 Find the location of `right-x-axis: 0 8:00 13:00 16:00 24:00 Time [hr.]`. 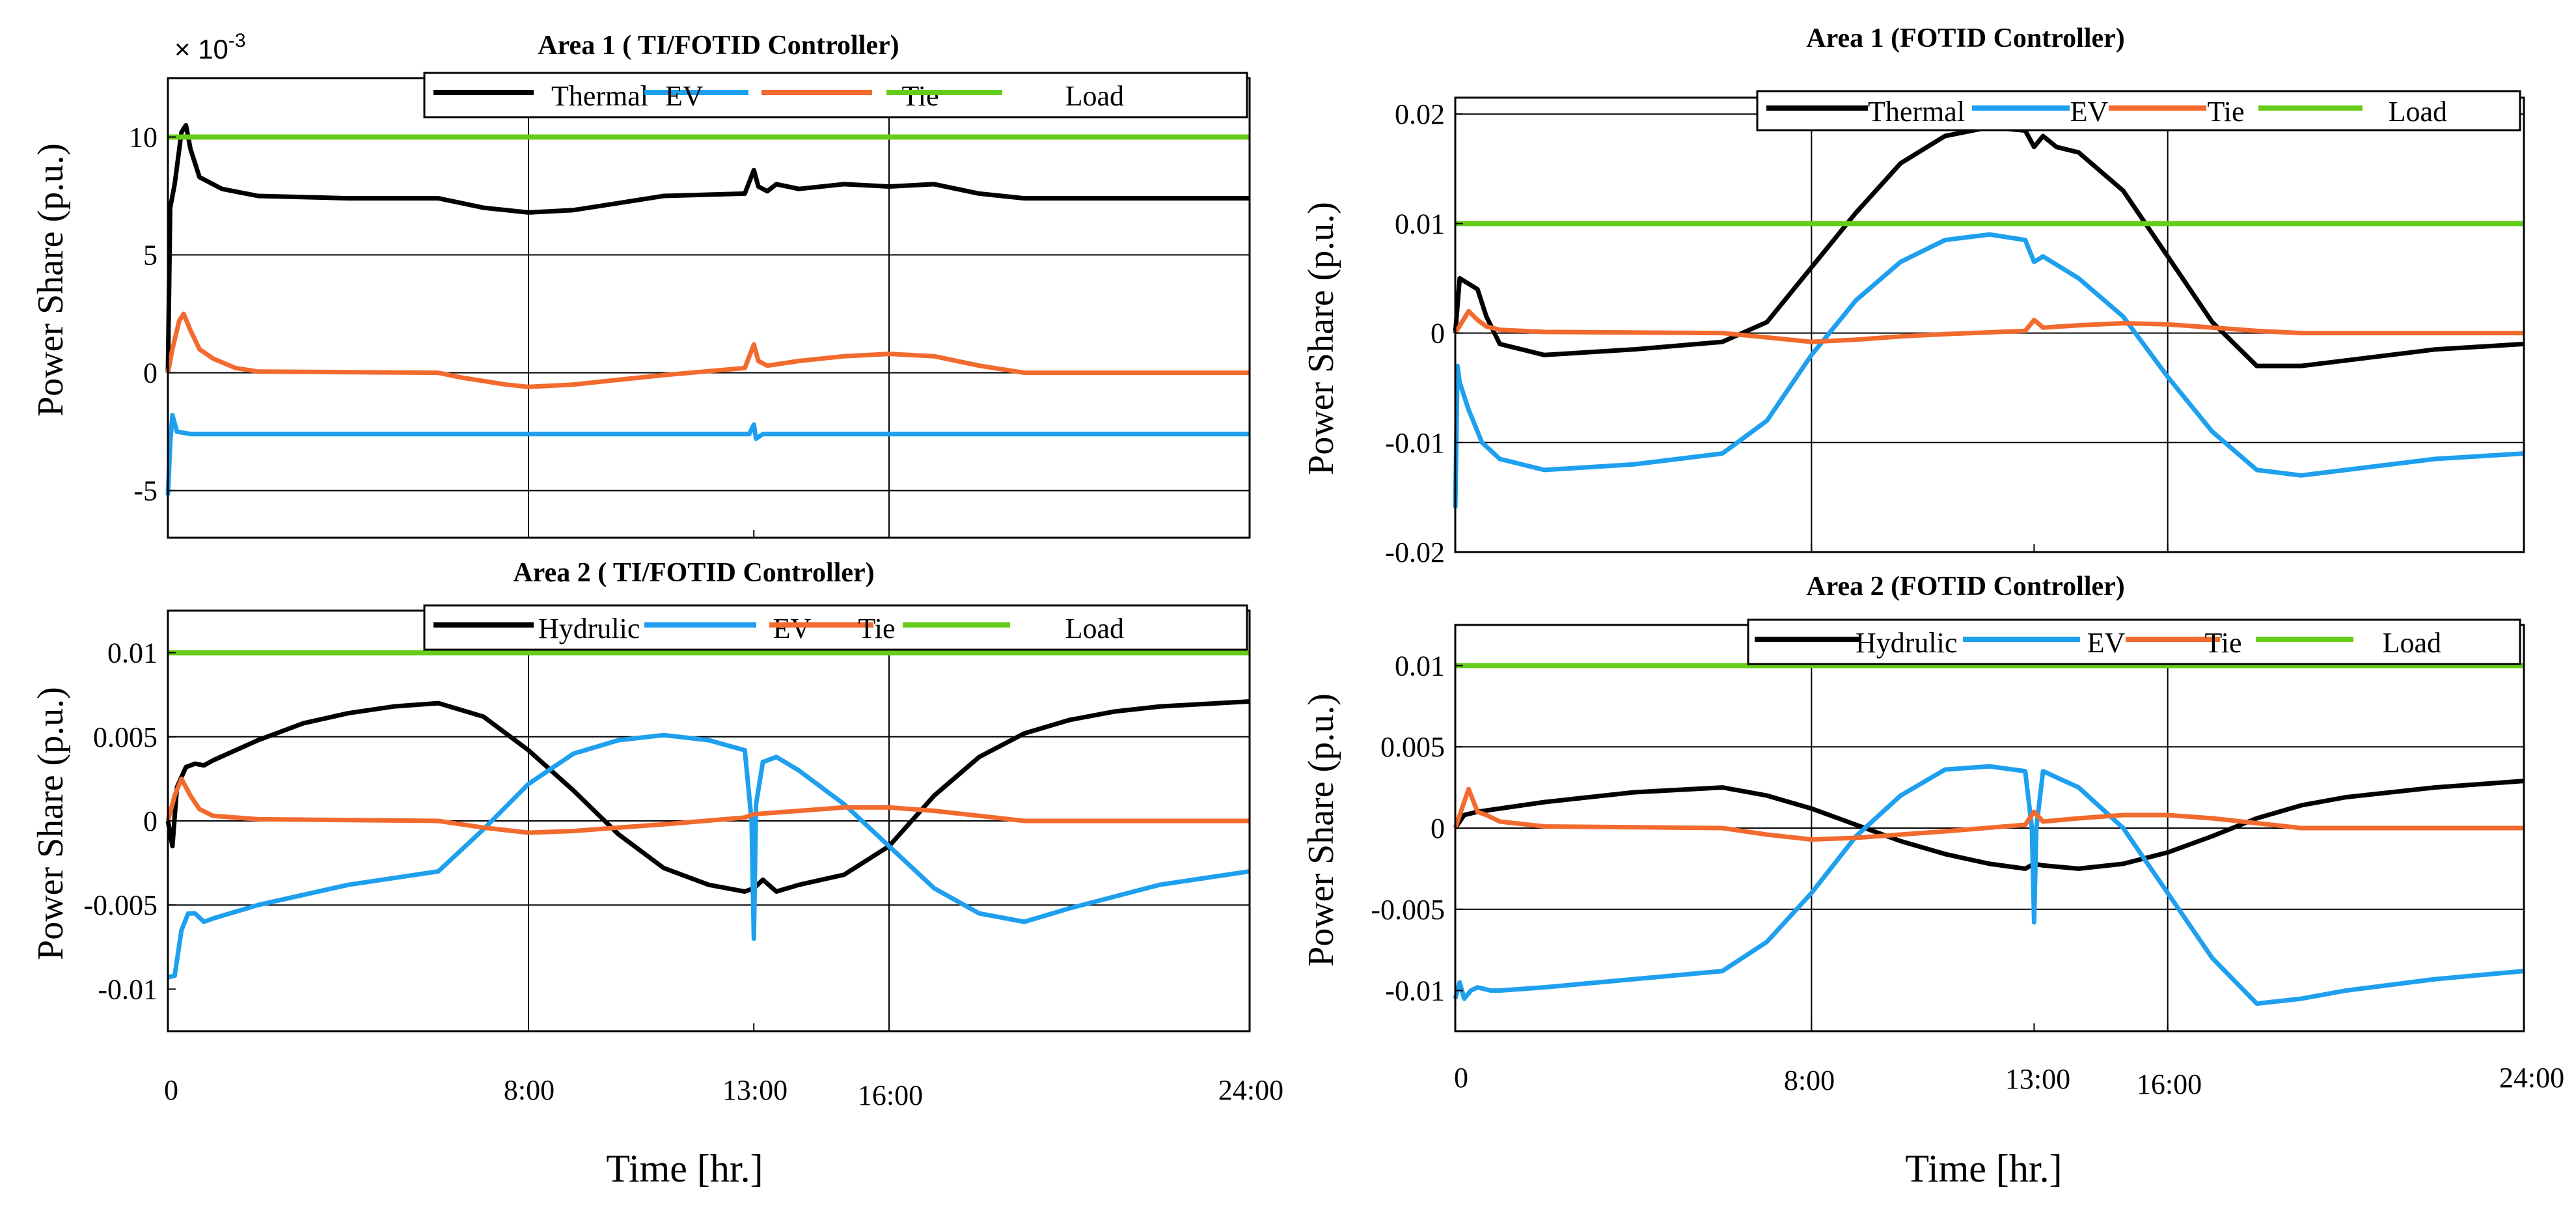

right-x-axis: 0 8:00 13:00 16:00 24:00 Time [hr.] is located at coordinates (2009, 1126).